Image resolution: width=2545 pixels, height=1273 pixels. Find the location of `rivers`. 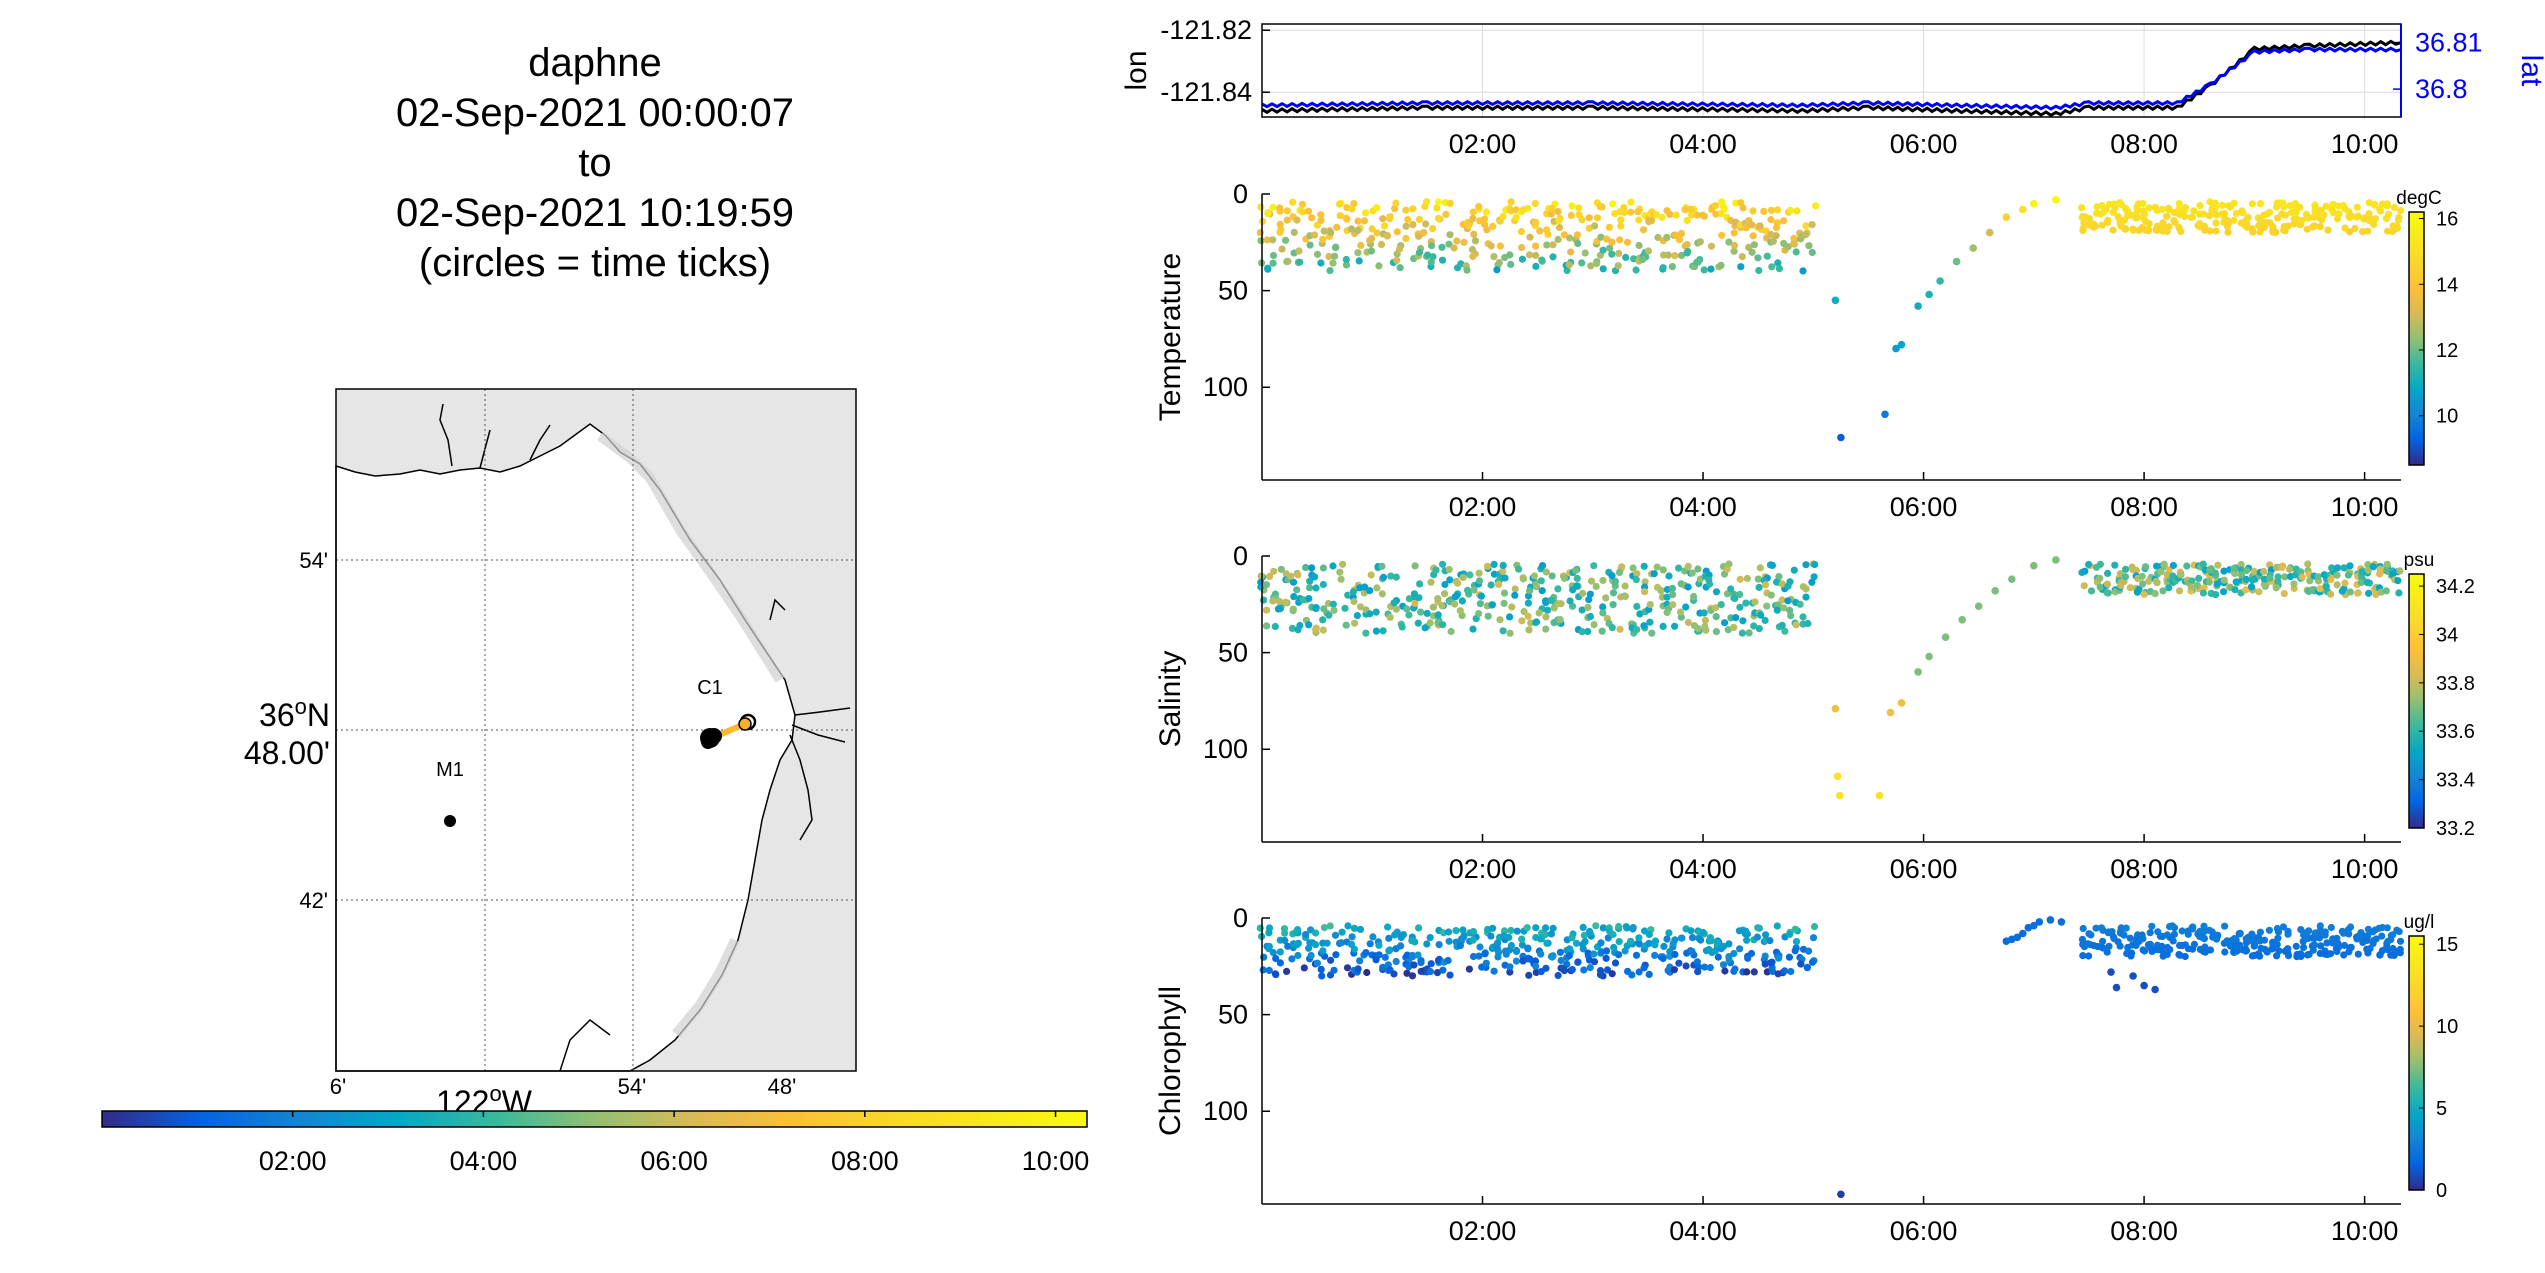

rivers is located at coordinates (645, 737).